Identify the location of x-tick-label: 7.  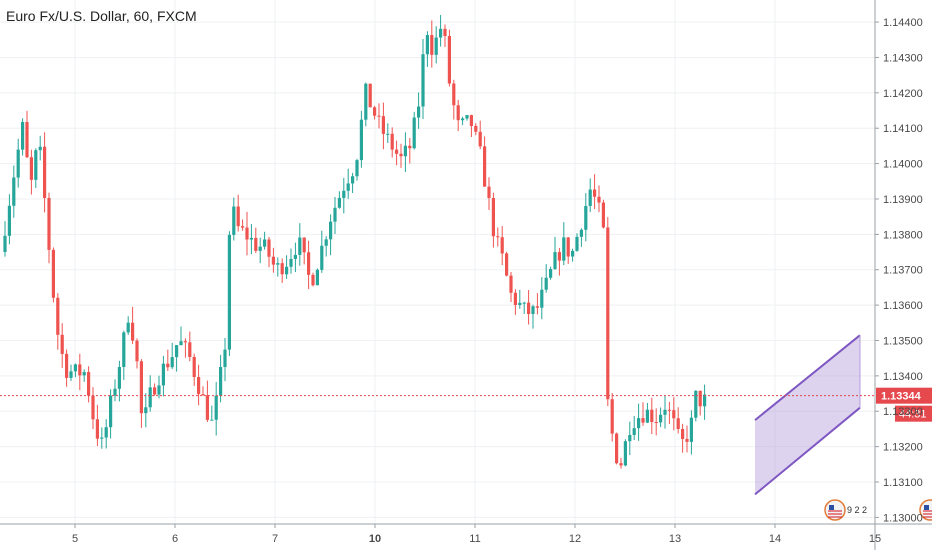
(275, 539).